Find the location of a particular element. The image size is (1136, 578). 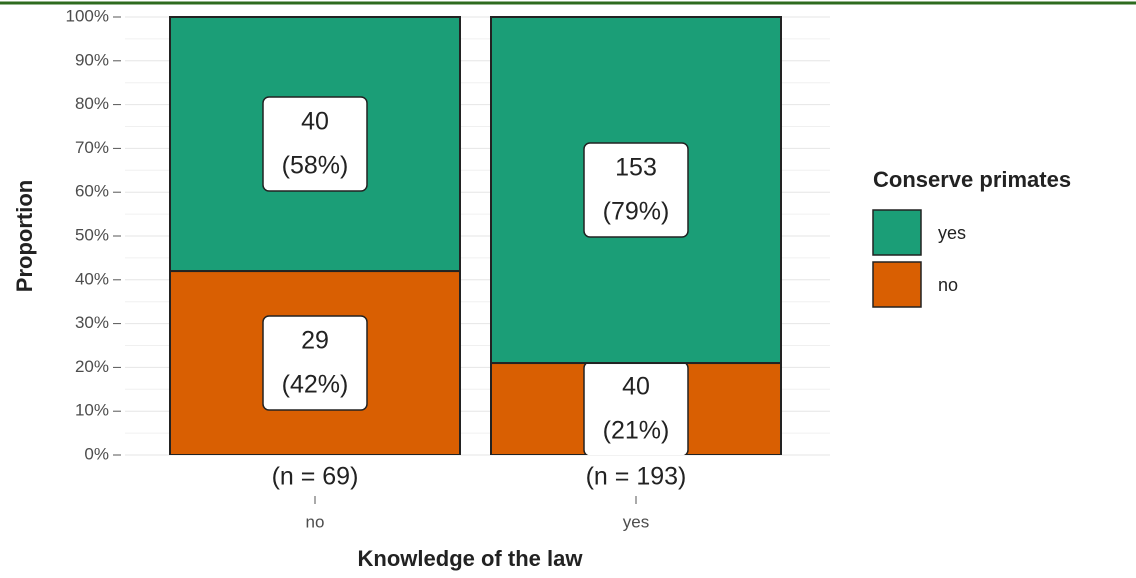

y-tick-label: 0% is located at coordinates (96, 453).